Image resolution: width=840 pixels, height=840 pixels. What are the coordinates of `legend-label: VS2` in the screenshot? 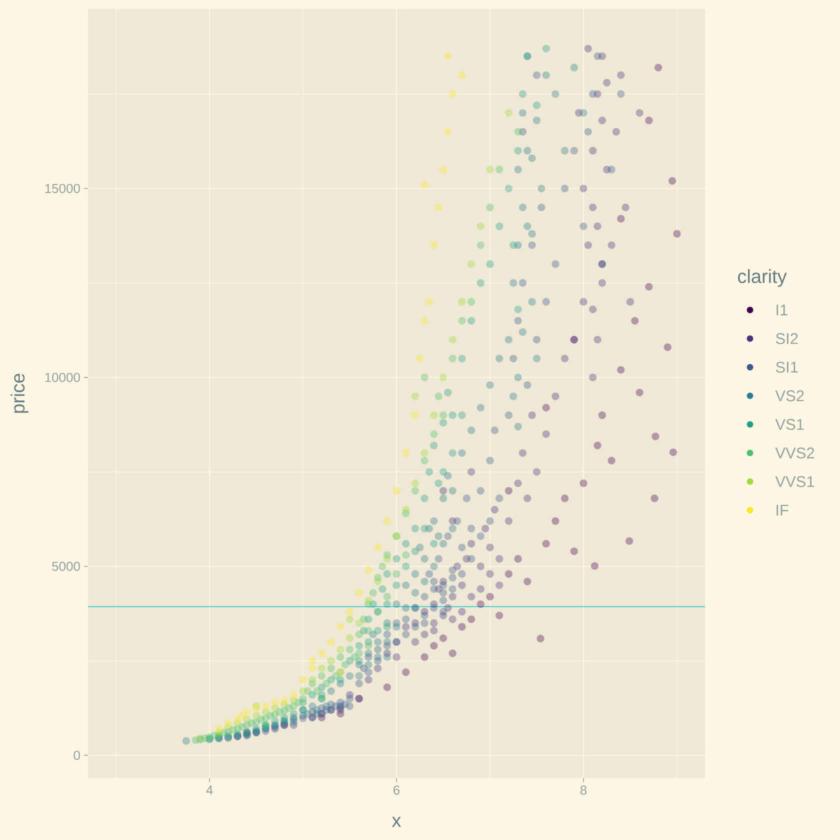 It's located at (789, 396).